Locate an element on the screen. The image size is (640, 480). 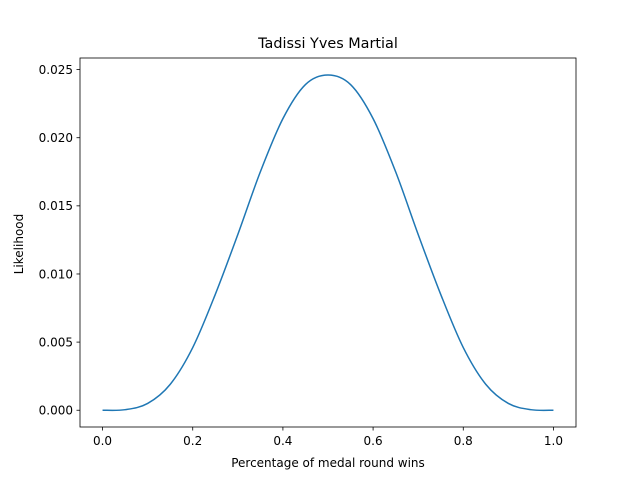
x-tick-label: 0.2 is located at coordinates (192, 441).